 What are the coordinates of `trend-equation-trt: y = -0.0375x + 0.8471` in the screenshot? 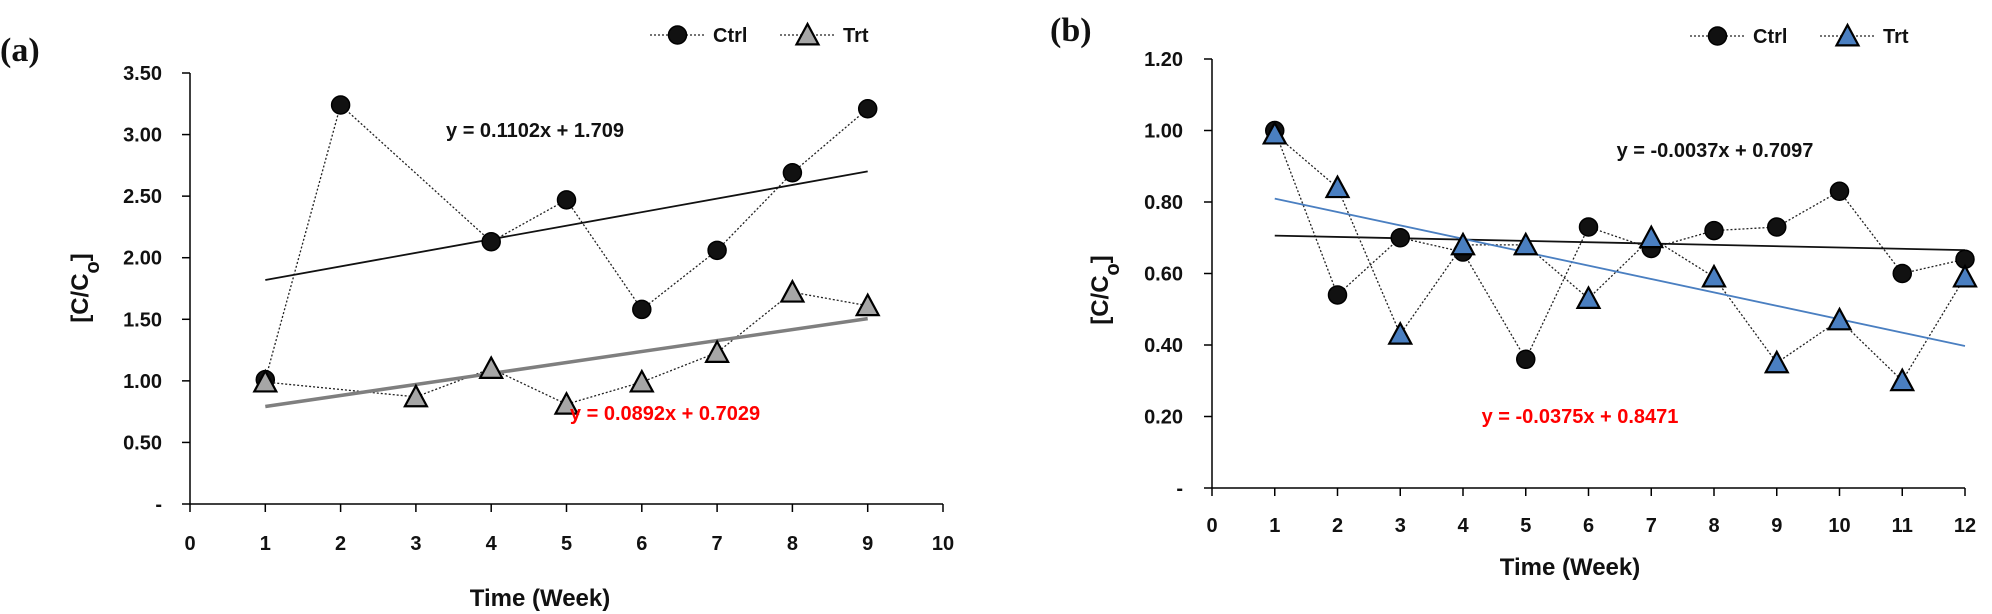 It's located at (1580, 417).